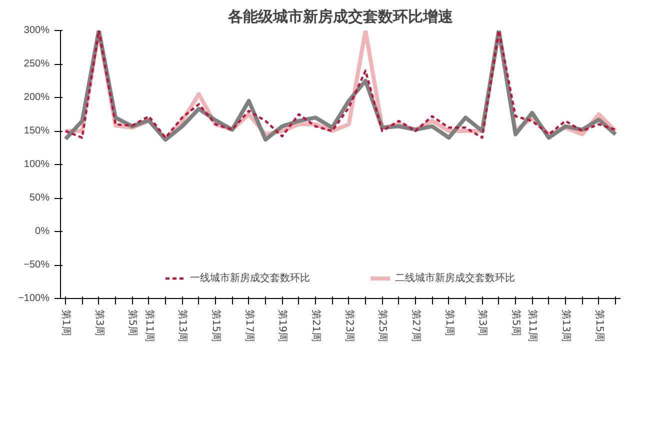 Image resolution: width=657 pixels, height=445 pixels. Describe the element at coordinates (382, 326) in the screenshot. I see `x-tick-label: 第25周` at that location.